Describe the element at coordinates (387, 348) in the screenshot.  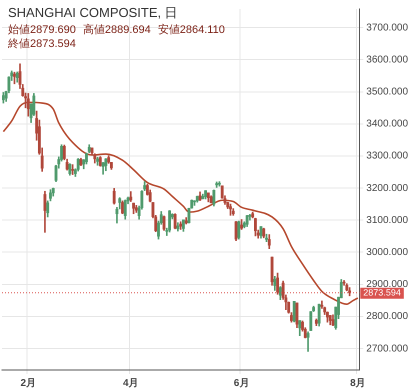
I see `y-tick-label: 2700.000` at that location.